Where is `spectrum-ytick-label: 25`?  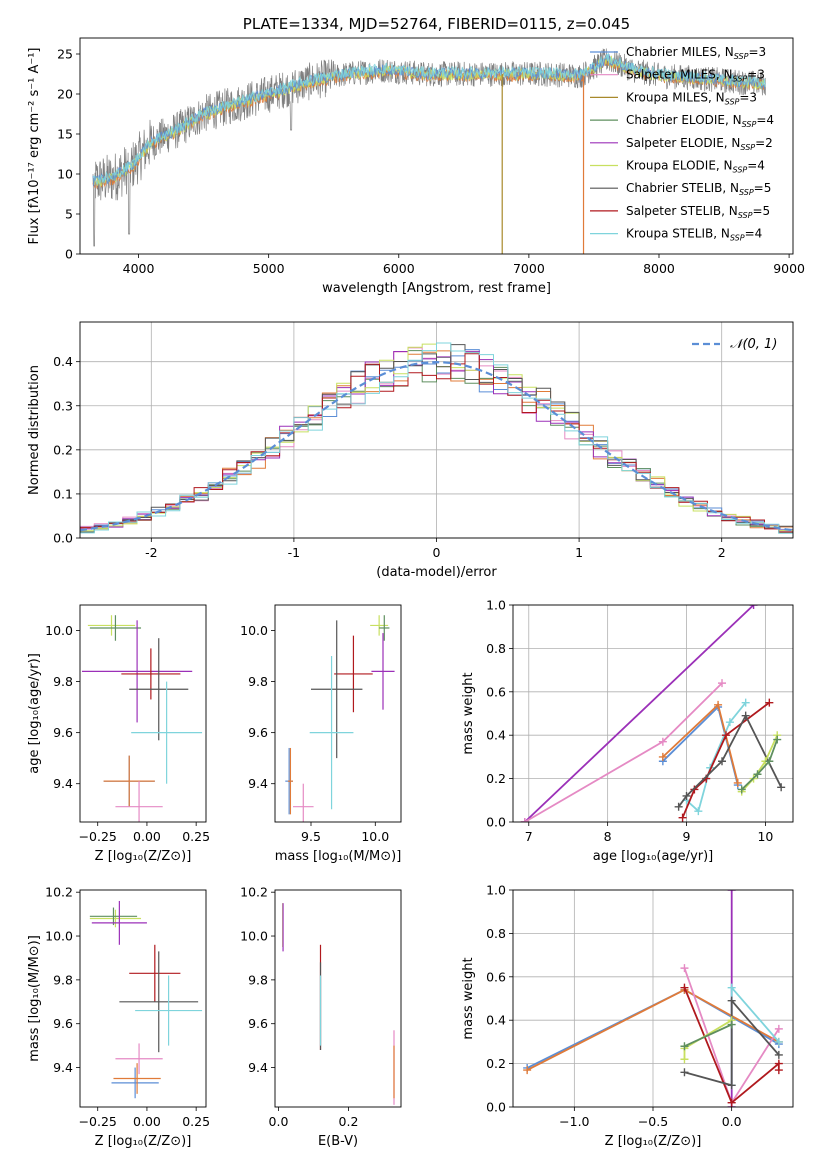
spectrum-ytick-label: 25 is located at coordinates (65, 54).